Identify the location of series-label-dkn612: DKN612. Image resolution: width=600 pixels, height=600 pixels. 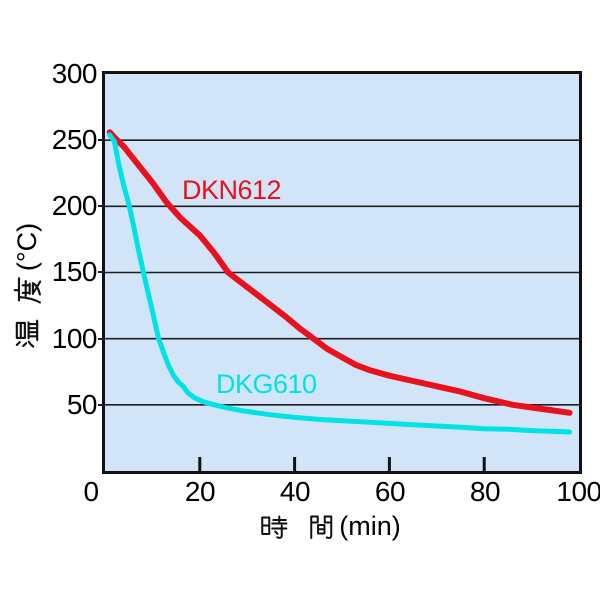
(232, 190).